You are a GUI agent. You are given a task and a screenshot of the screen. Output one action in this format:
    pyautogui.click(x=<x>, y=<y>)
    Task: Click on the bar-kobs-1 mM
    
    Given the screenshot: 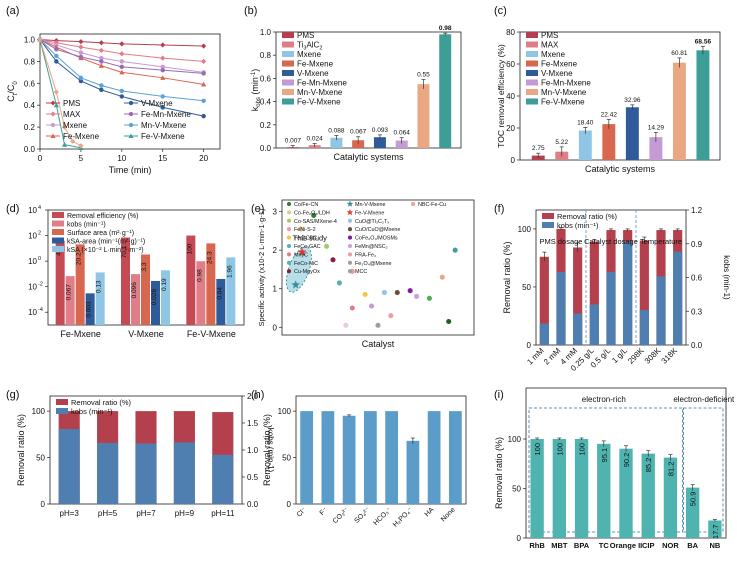 What is the action you would take?
    pyautogui.click(x=544, y=334)
    